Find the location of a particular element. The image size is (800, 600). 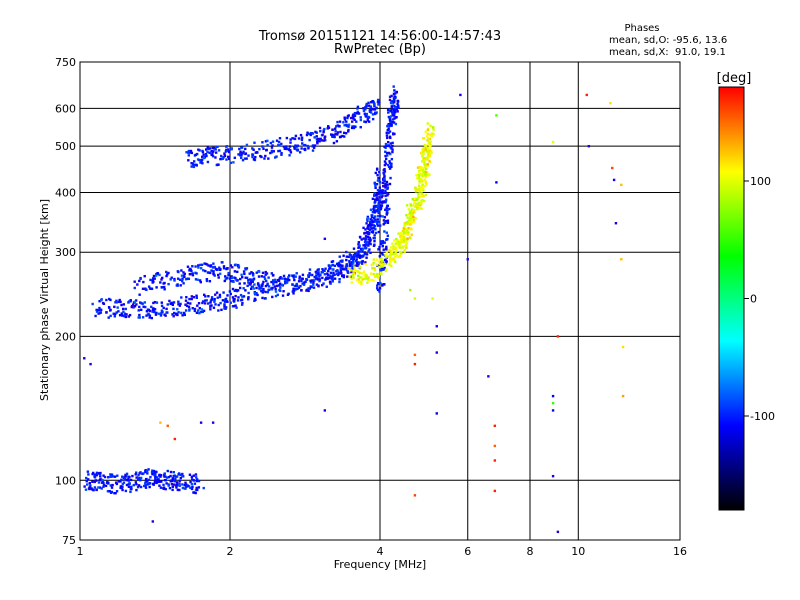

x-axis-label: Frequency [MHz] is located at coordinates (380, 564).